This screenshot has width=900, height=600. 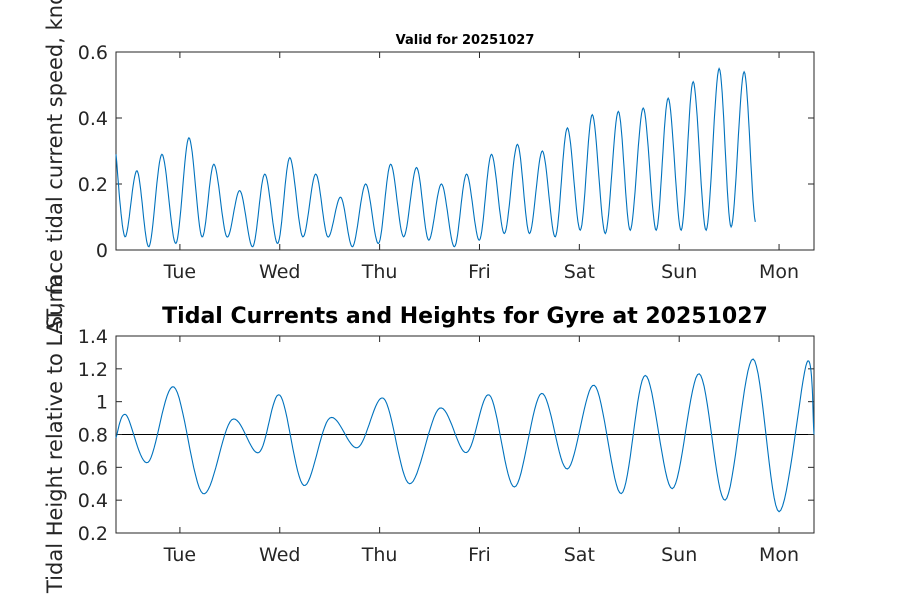 What do you see at coordinates (102, 251) in the screenshot?
I see `y-tick-label: 0` at bounding box center [102, 251].